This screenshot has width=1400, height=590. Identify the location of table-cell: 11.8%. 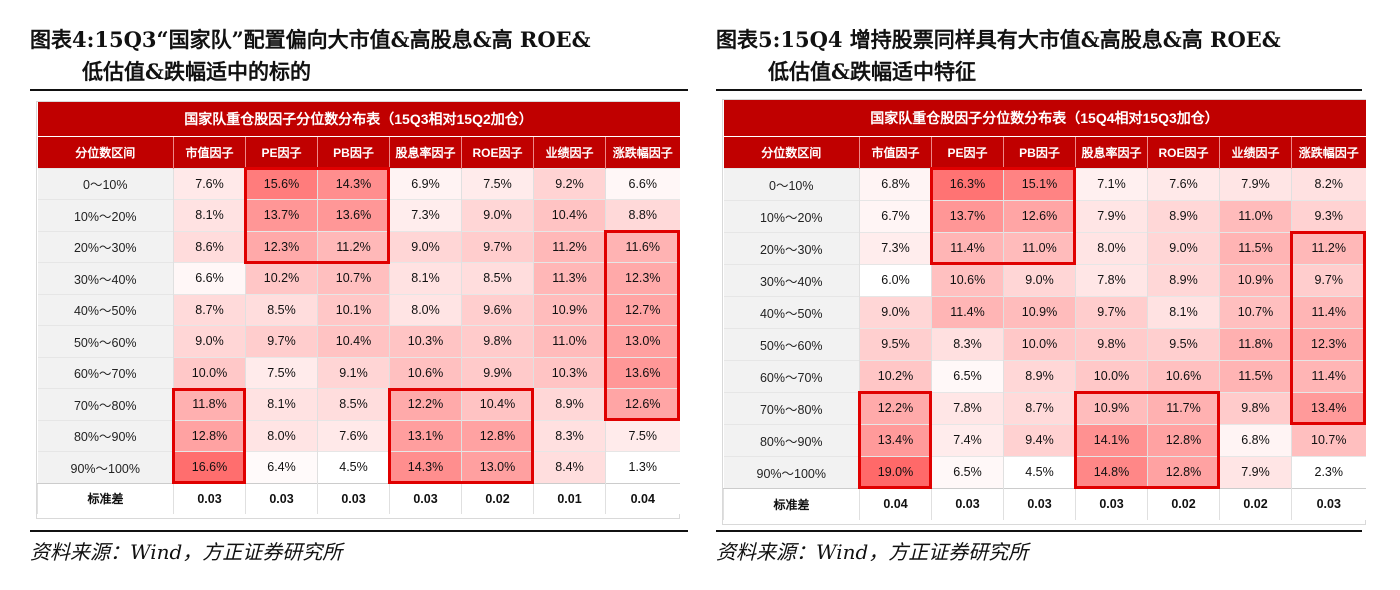
(209, 404).